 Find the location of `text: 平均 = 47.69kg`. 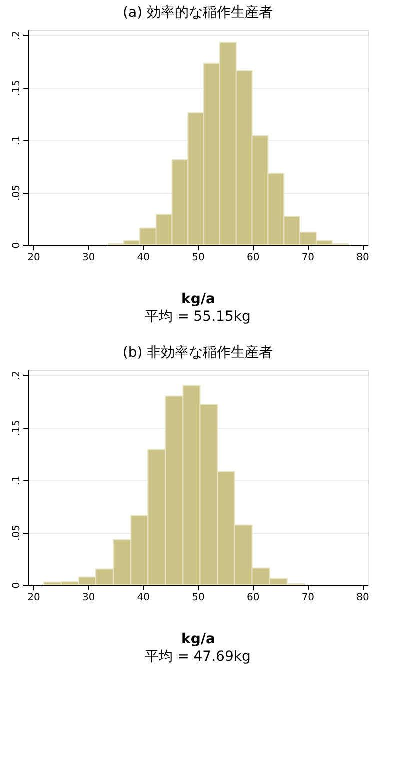

text: 平均 = 47.69kg is located at coordinates (198, 657).